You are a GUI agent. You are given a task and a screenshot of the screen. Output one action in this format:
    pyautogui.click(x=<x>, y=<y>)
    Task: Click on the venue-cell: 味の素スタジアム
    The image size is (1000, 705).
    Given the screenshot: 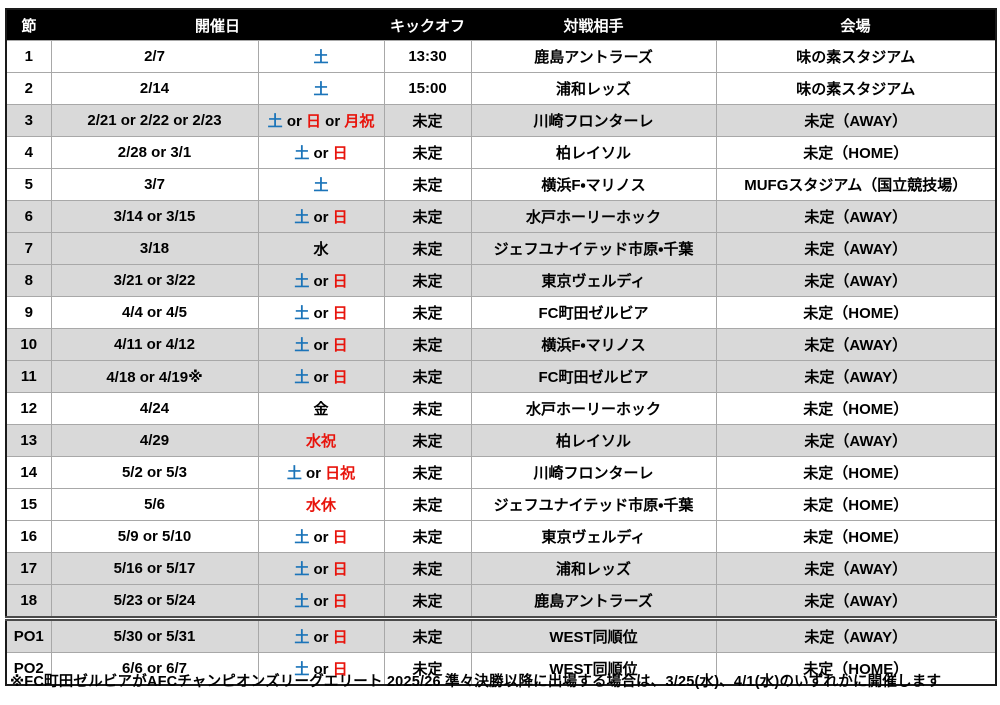 What is the action you would take?
    pyautogui.click(x=856, y=56)
    